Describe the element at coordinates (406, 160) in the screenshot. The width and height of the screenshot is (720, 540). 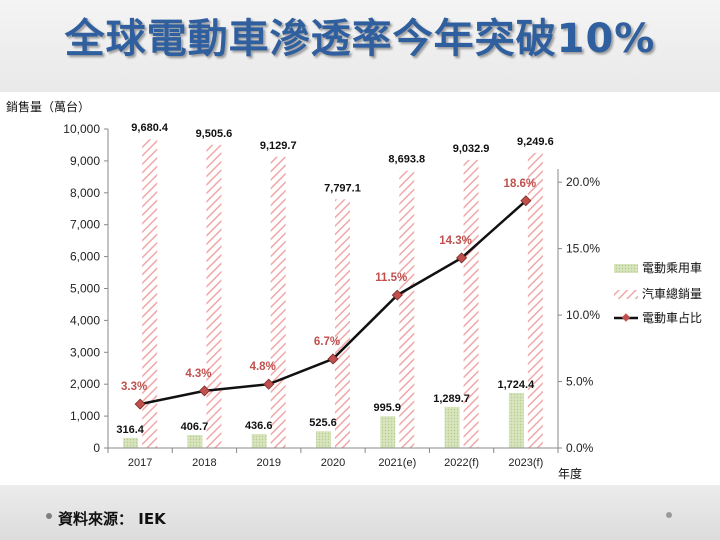
I see `total-sales-label: 8,693.8` at that location.